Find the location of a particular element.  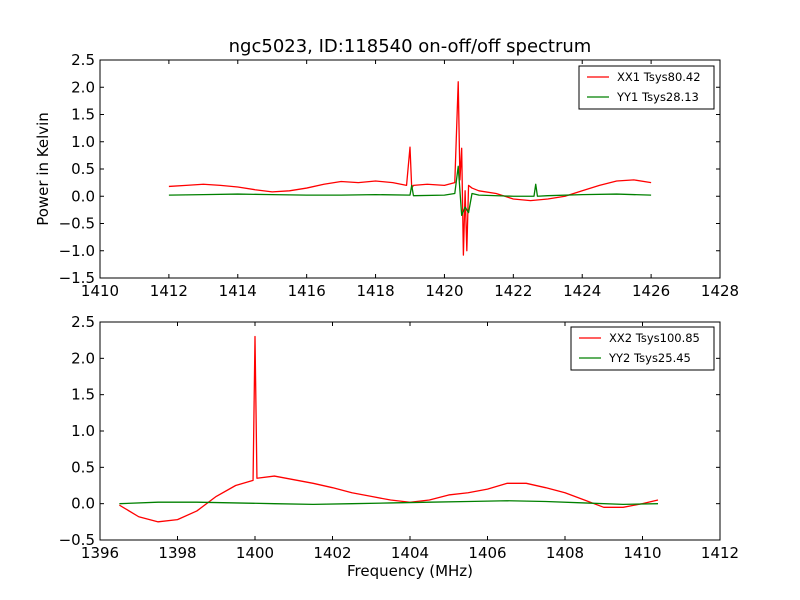

legend-entry: YY2 Tsys25.45 is located at coordinates (649, 358).